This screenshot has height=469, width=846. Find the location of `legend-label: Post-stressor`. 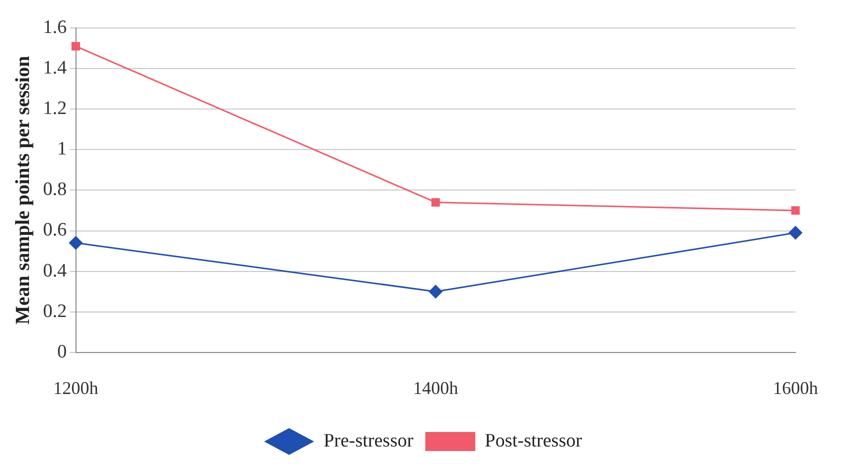

legend-label: Post-stressor is located at coordinates (533, 441).